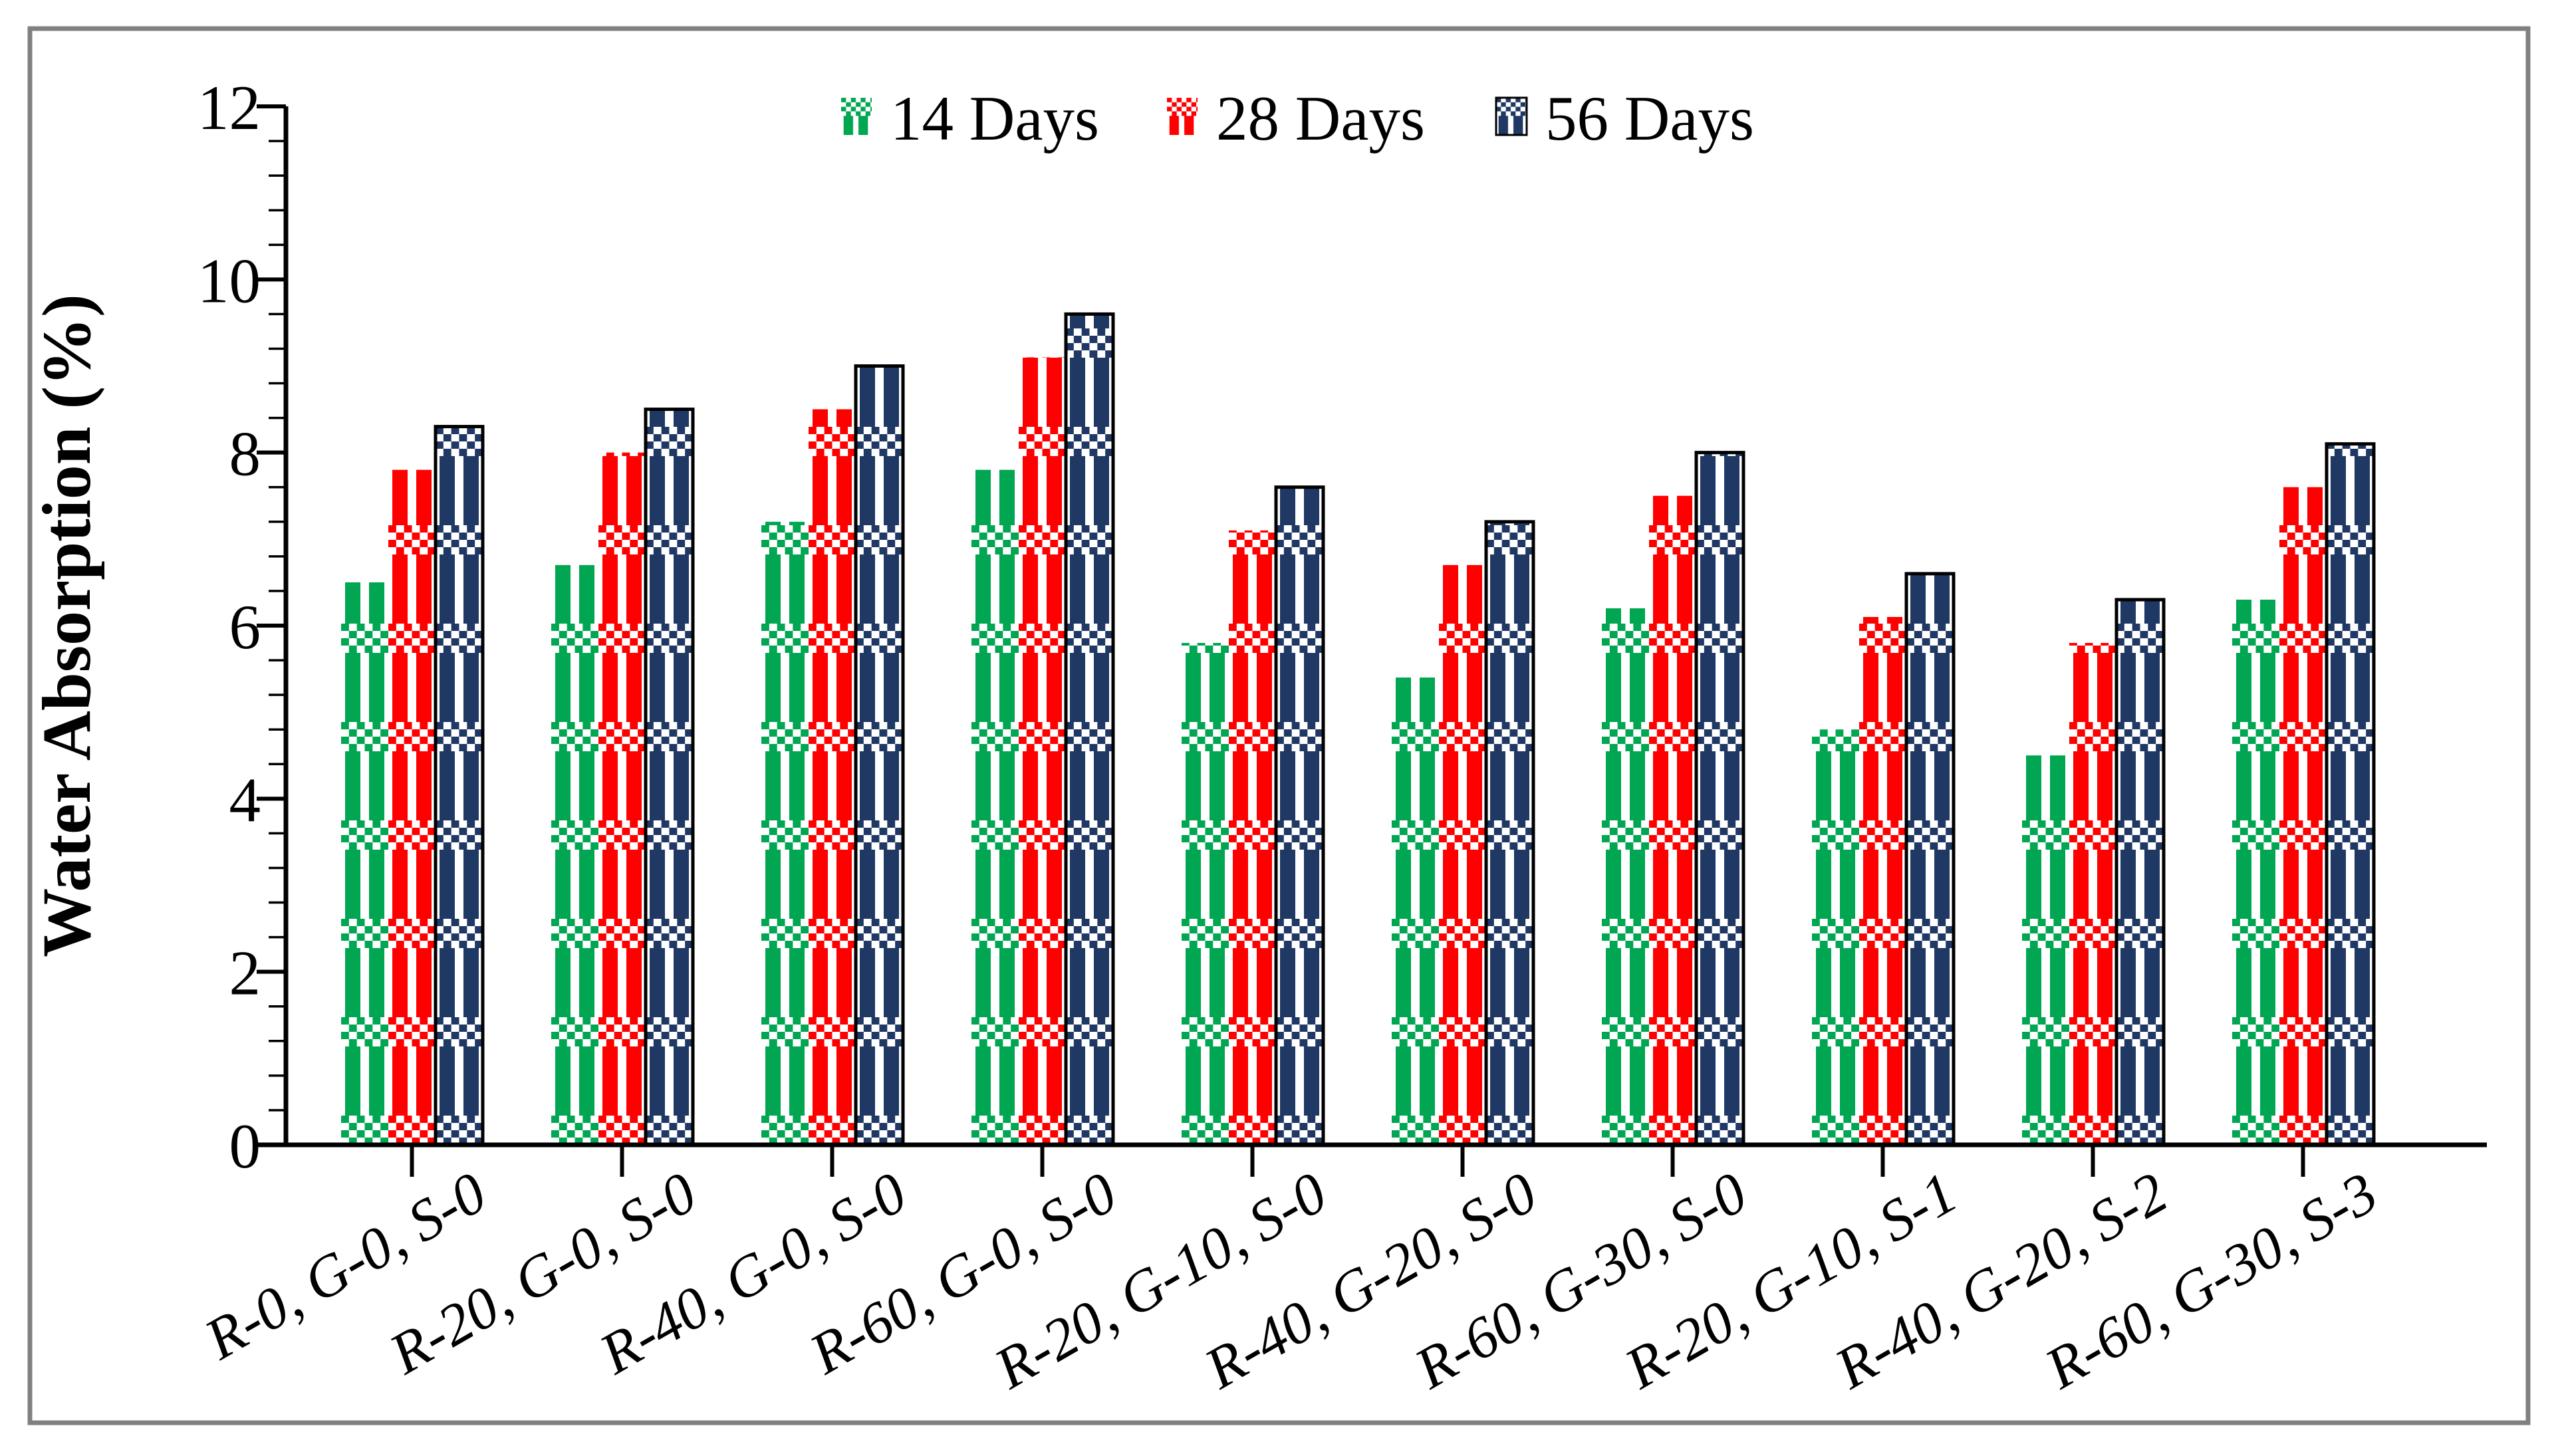 This screenshot has width=2558, height=1456. I want to click on legend-label: 28 Days, so click(1321, 118).